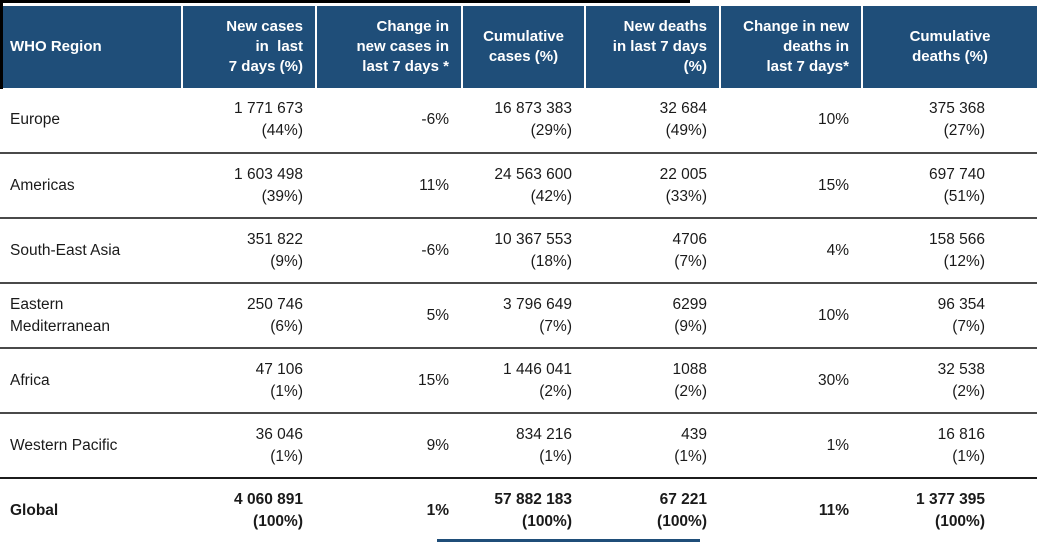 Image resolution: width=1037 pixels, height=542 pixels. I want to click on cell-change-new-cases: 9%, so click(437, 445).